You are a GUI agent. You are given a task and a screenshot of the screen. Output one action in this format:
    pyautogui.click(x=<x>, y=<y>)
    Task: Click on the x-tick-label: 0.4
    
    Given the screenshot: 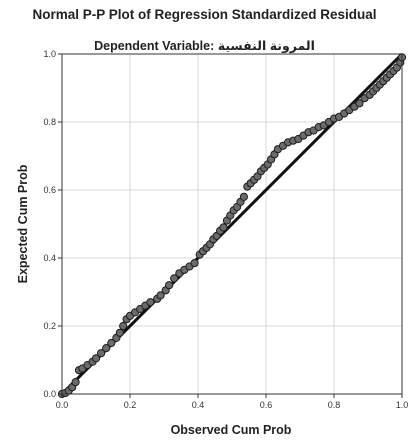 What is the action you would take?
    pyautogui.click(x=198, y=405)
    